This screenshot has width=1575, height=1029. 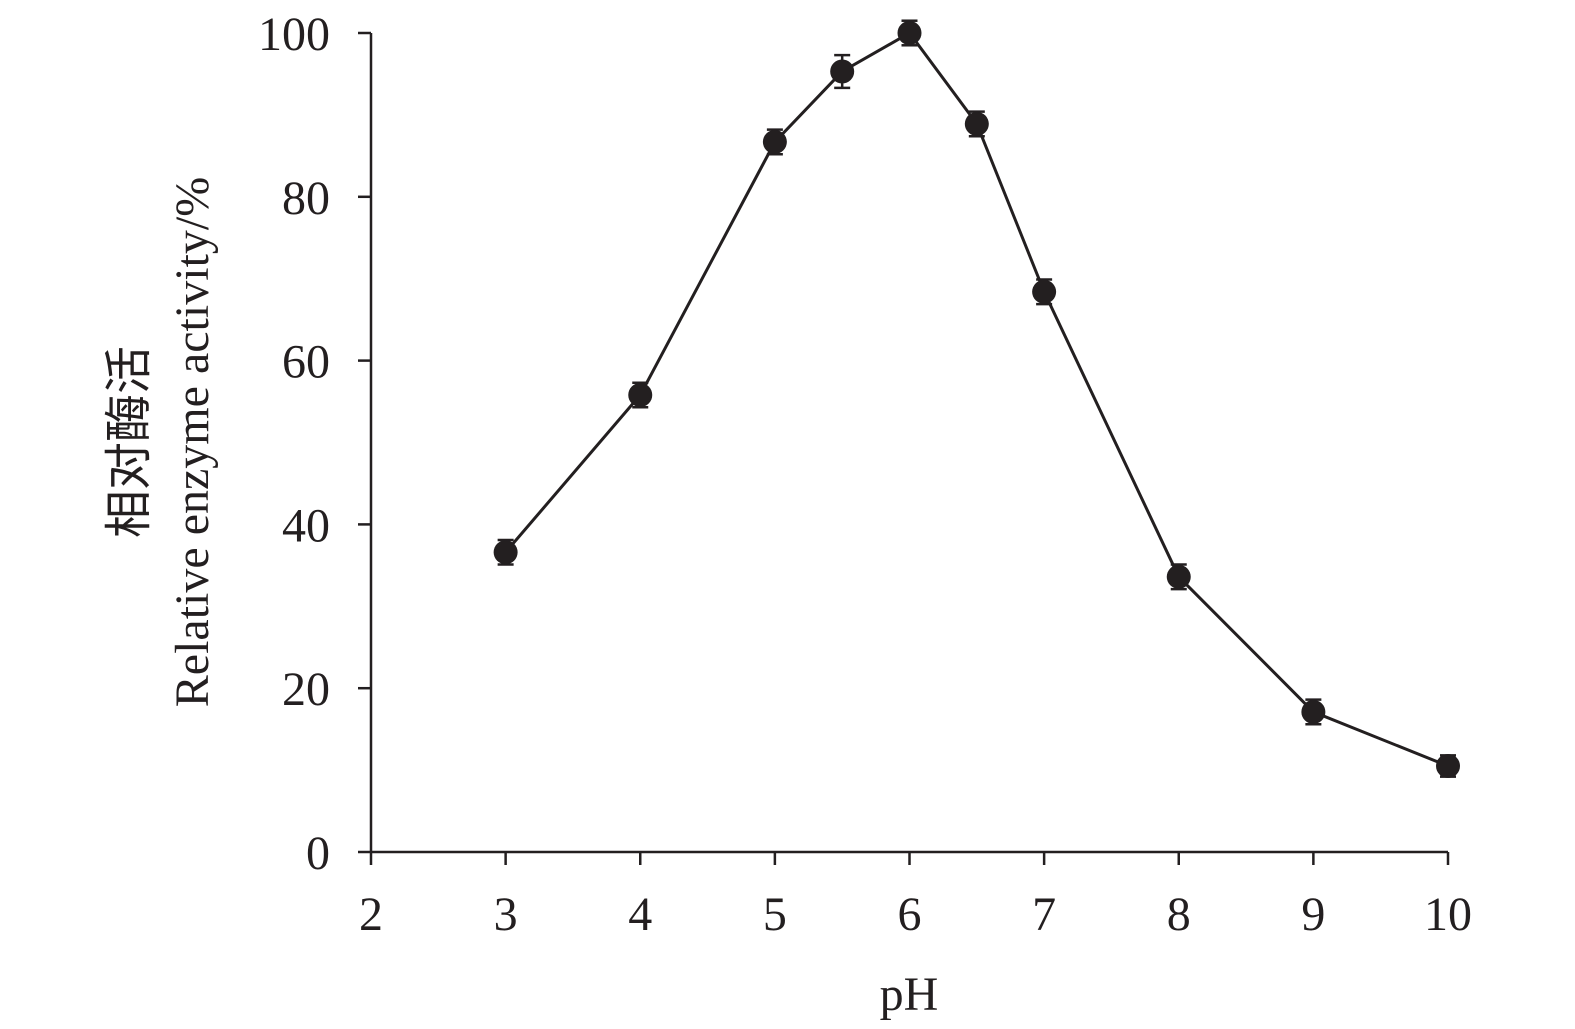 What do you see at coordinates (910, 914) in the screenshot?
I see `x-tick-label-4: 6` at bounding box center [910, 914].